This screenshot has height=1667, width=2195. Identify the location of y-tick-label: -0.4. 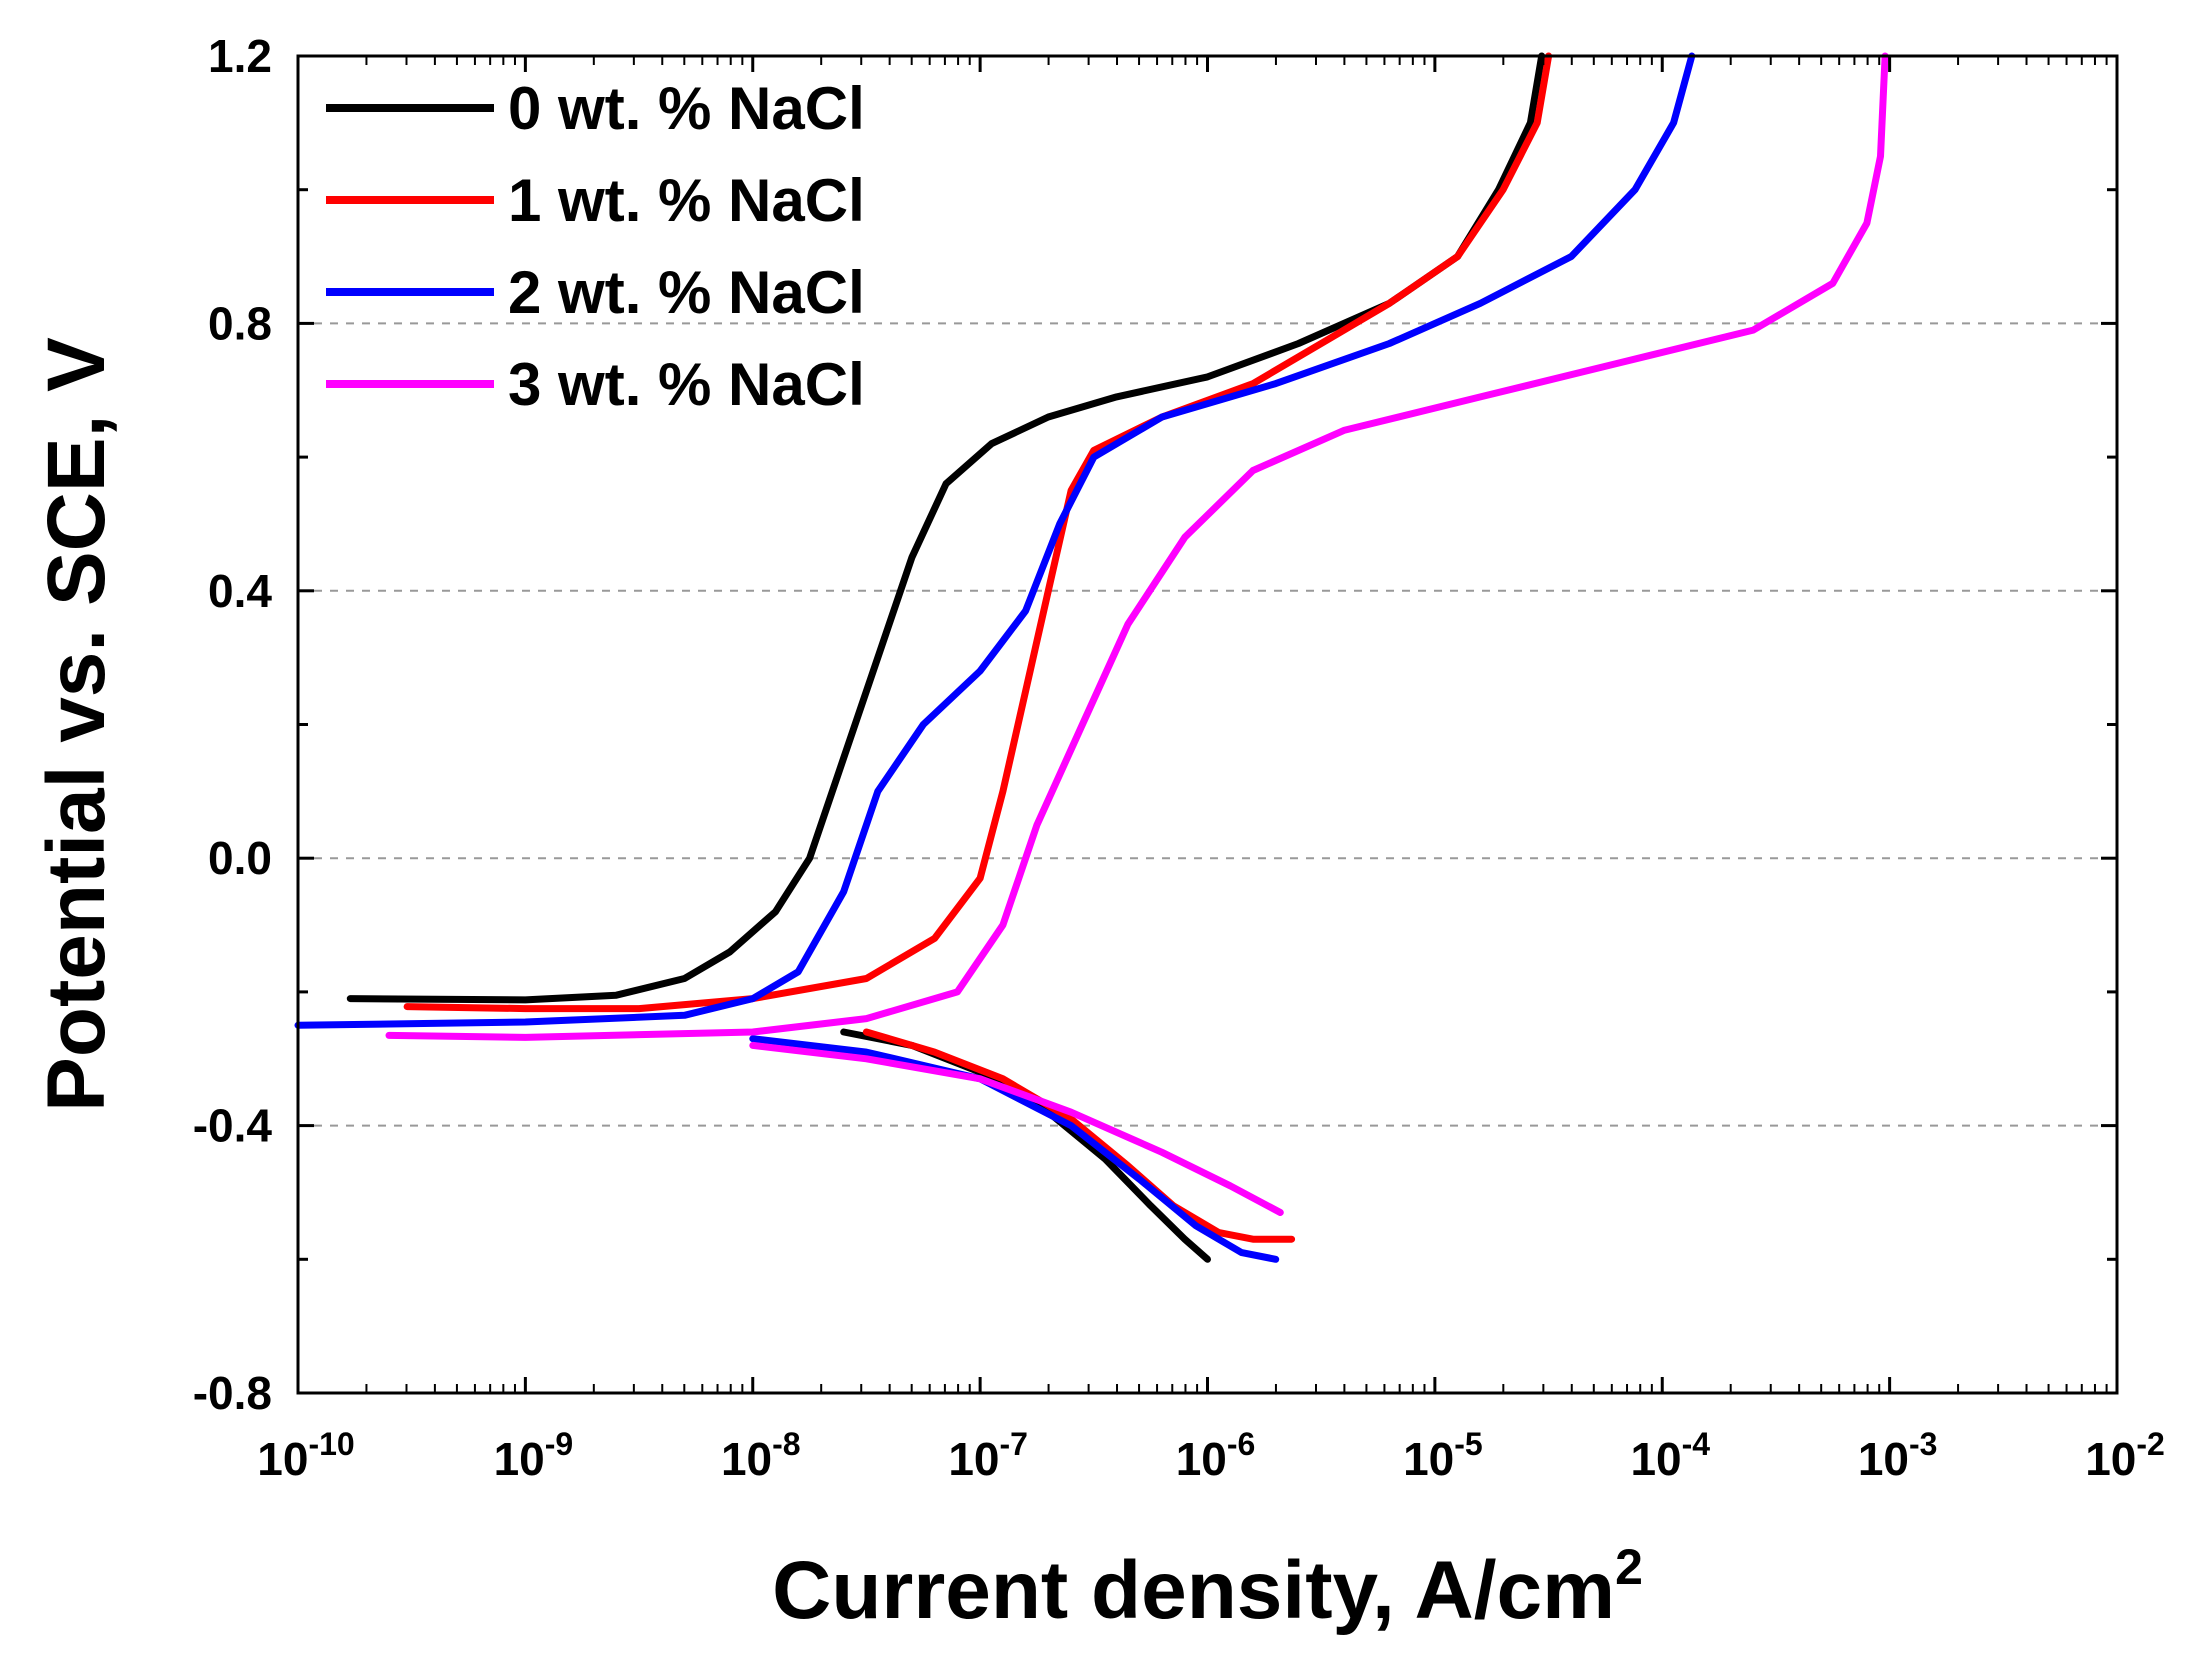
(233, 1126).